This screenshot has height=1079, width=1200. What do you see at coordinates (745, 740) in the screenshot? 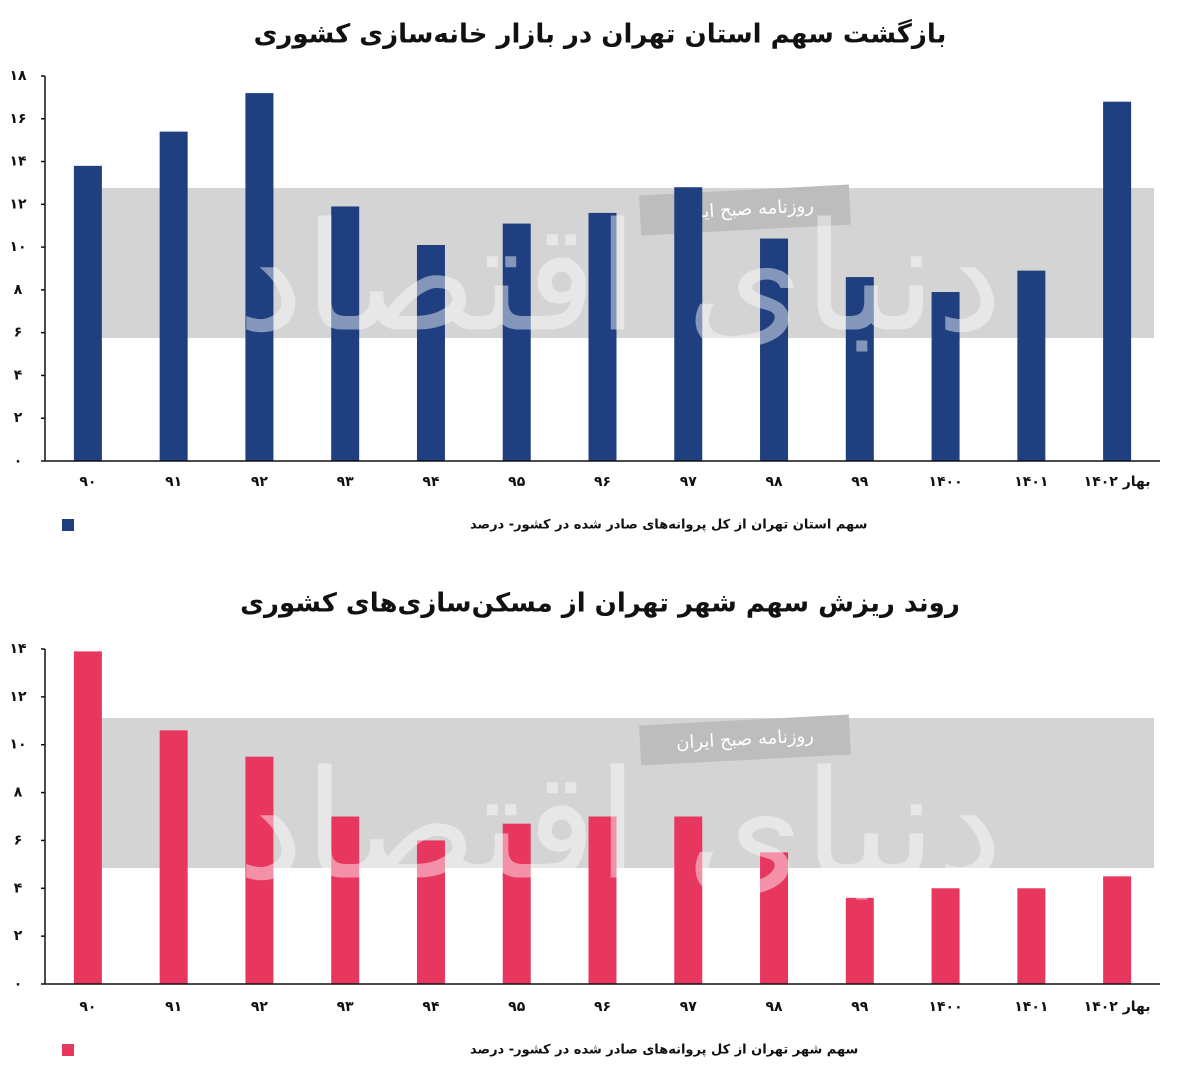
I see `watermark-box` at bounding box center [745, 740].